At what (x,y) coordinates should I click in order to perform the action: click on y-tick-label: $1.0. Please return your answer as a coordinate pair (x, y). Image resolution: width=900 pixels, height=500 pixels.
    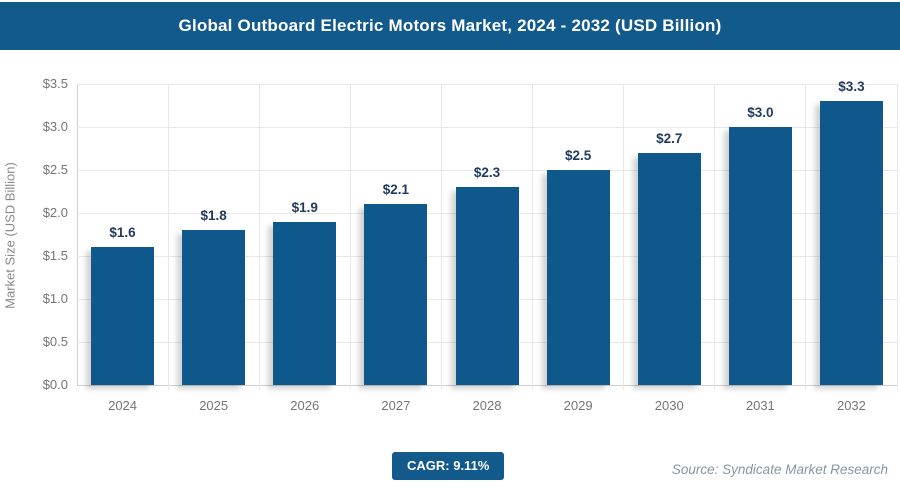
    Looking at the image, I should click on (55, 298).